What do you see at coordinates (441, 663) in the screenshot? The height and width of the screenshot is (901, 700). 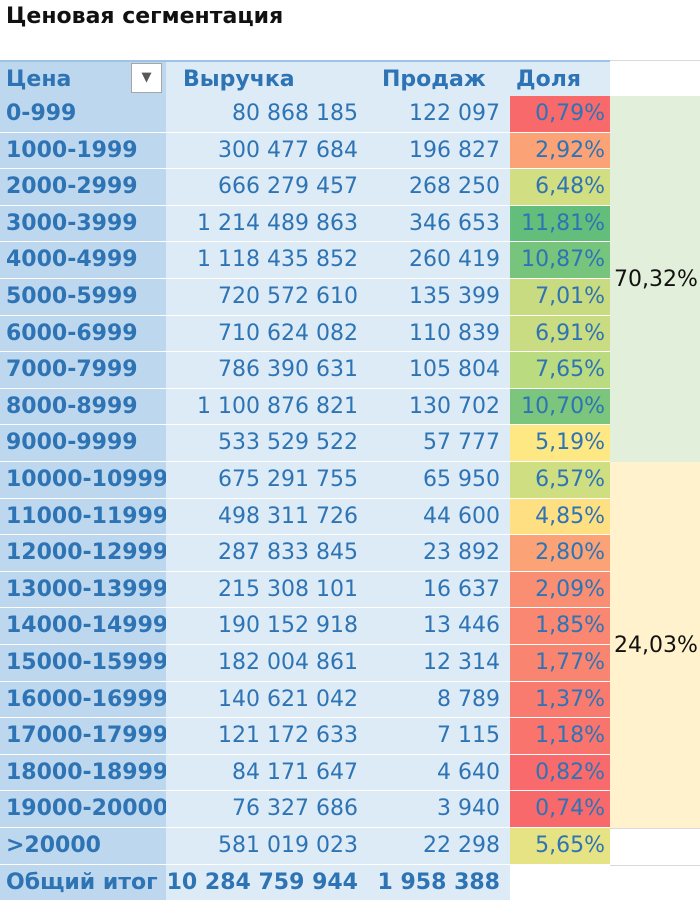 I see `sales-cell: 12 314` at bounding box center [441, 663].